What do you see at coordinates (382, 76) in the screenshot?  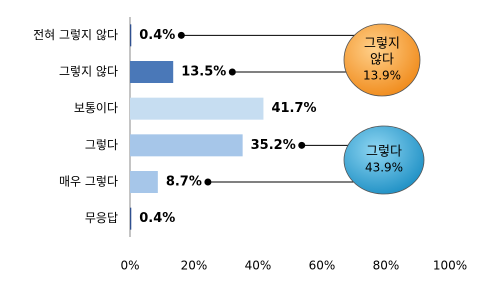 I see `annotation-value: 13.9%` at bounding box center [382, 76].